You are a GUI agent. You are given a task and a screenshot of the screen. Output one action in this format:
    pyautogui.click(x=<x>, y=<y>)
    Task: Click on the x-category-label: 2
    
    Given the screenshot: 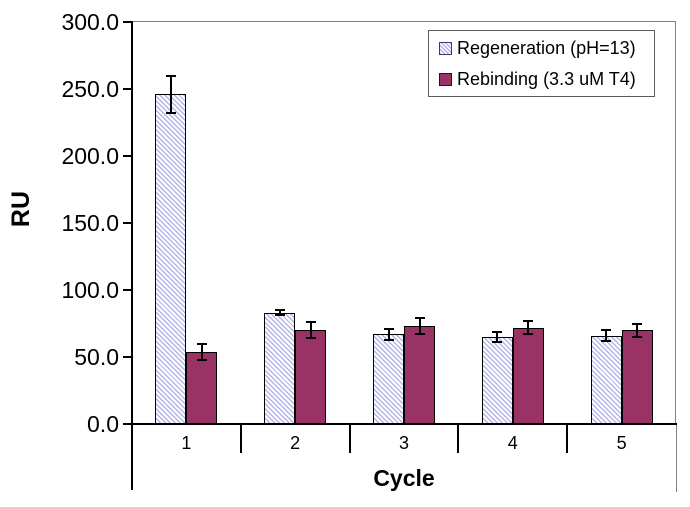 What is the action you would take?
    pyautogui.click(x=295, y=443)
    